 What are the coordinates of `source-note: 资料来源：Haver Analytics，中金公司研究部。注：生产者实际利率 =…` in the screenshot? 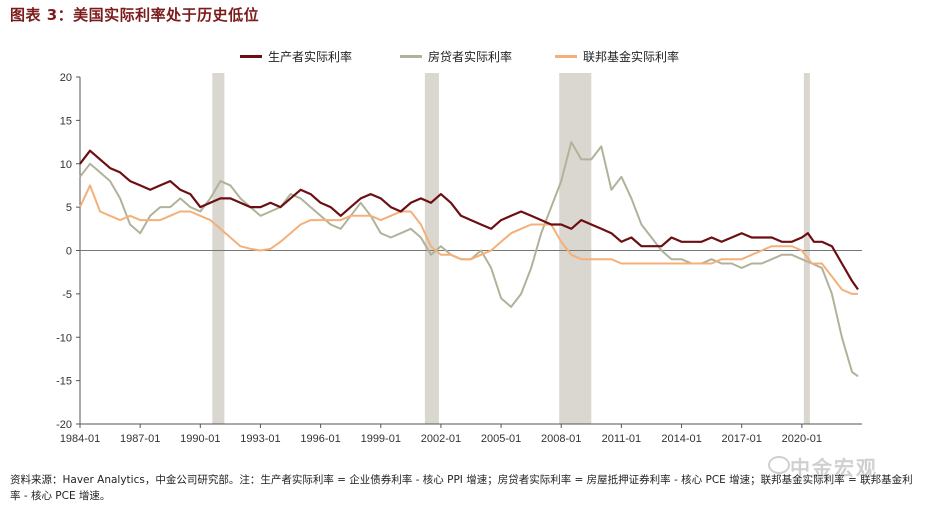 It's located at (461, 488).